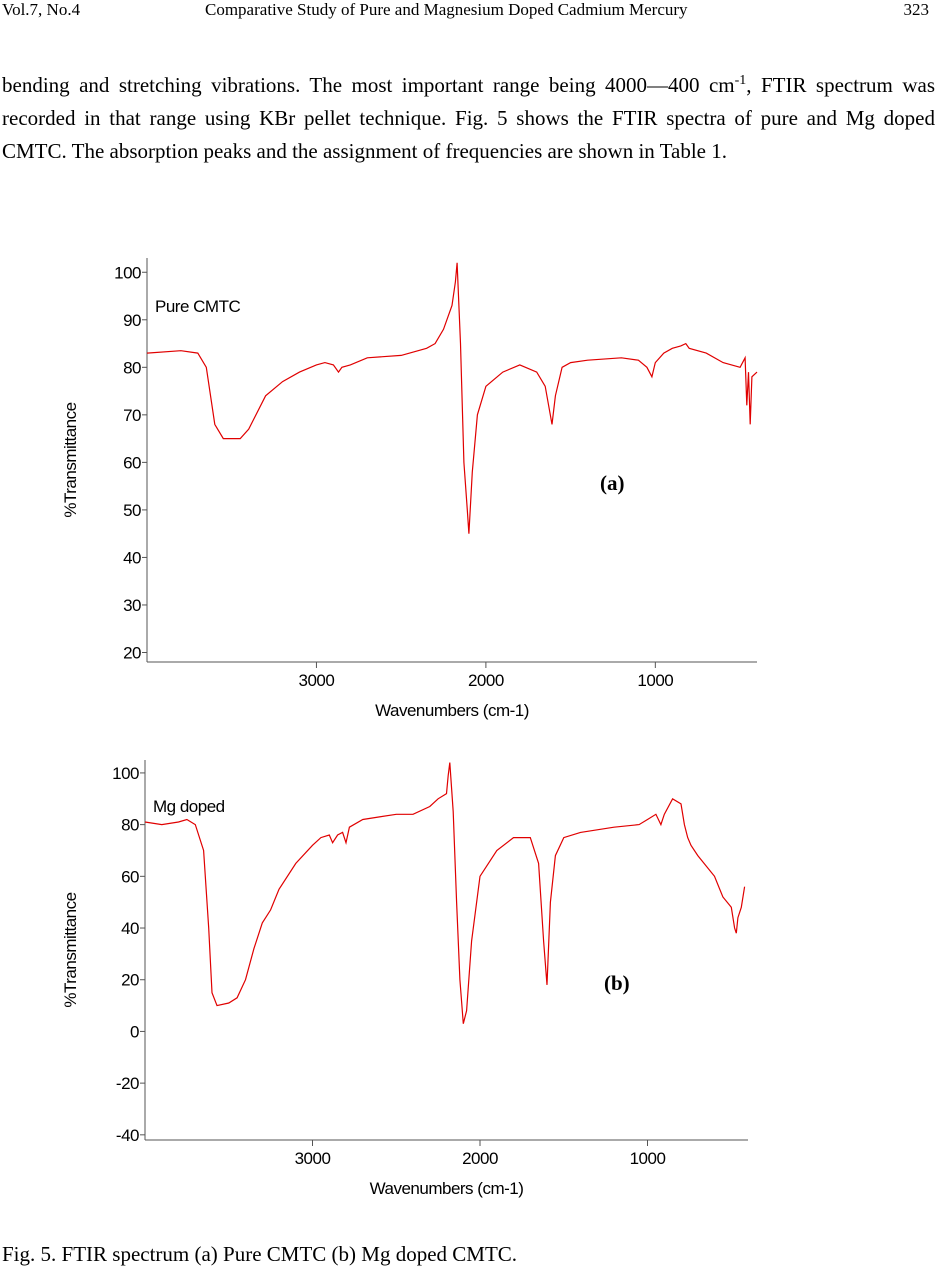 Image resolution: width=937 pixels, height=1270 pixels. What do you see at coordinates (612, 483) in the screenshot?
I see `annotation: (a)` at bounding box center [612, 483].